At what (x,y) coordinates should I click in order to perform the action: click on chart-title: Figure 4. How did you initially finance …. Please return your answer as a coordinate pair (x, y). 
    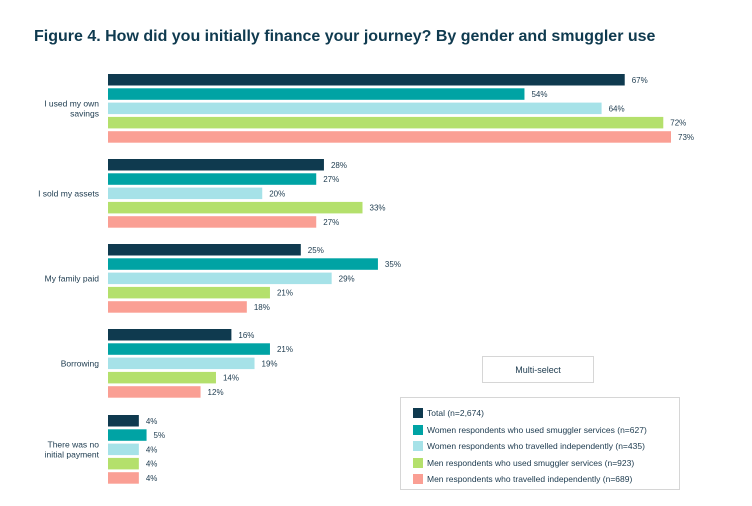
    Looking at the image, I should click on (345, 36).